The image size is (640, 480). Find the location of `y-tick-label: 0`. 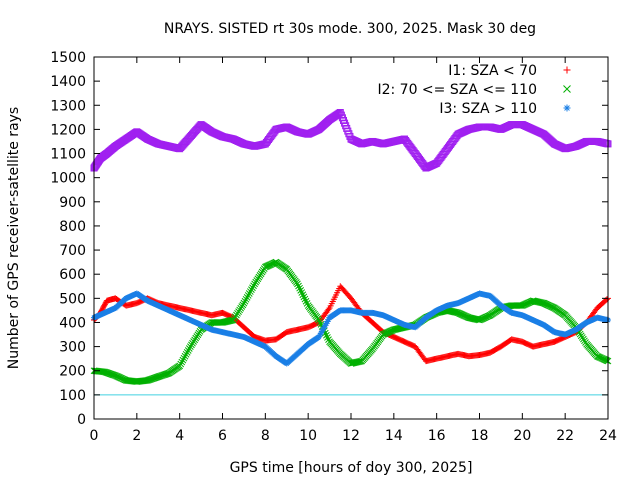

y-tick-label: 0 is located at coordinates (81, 420).